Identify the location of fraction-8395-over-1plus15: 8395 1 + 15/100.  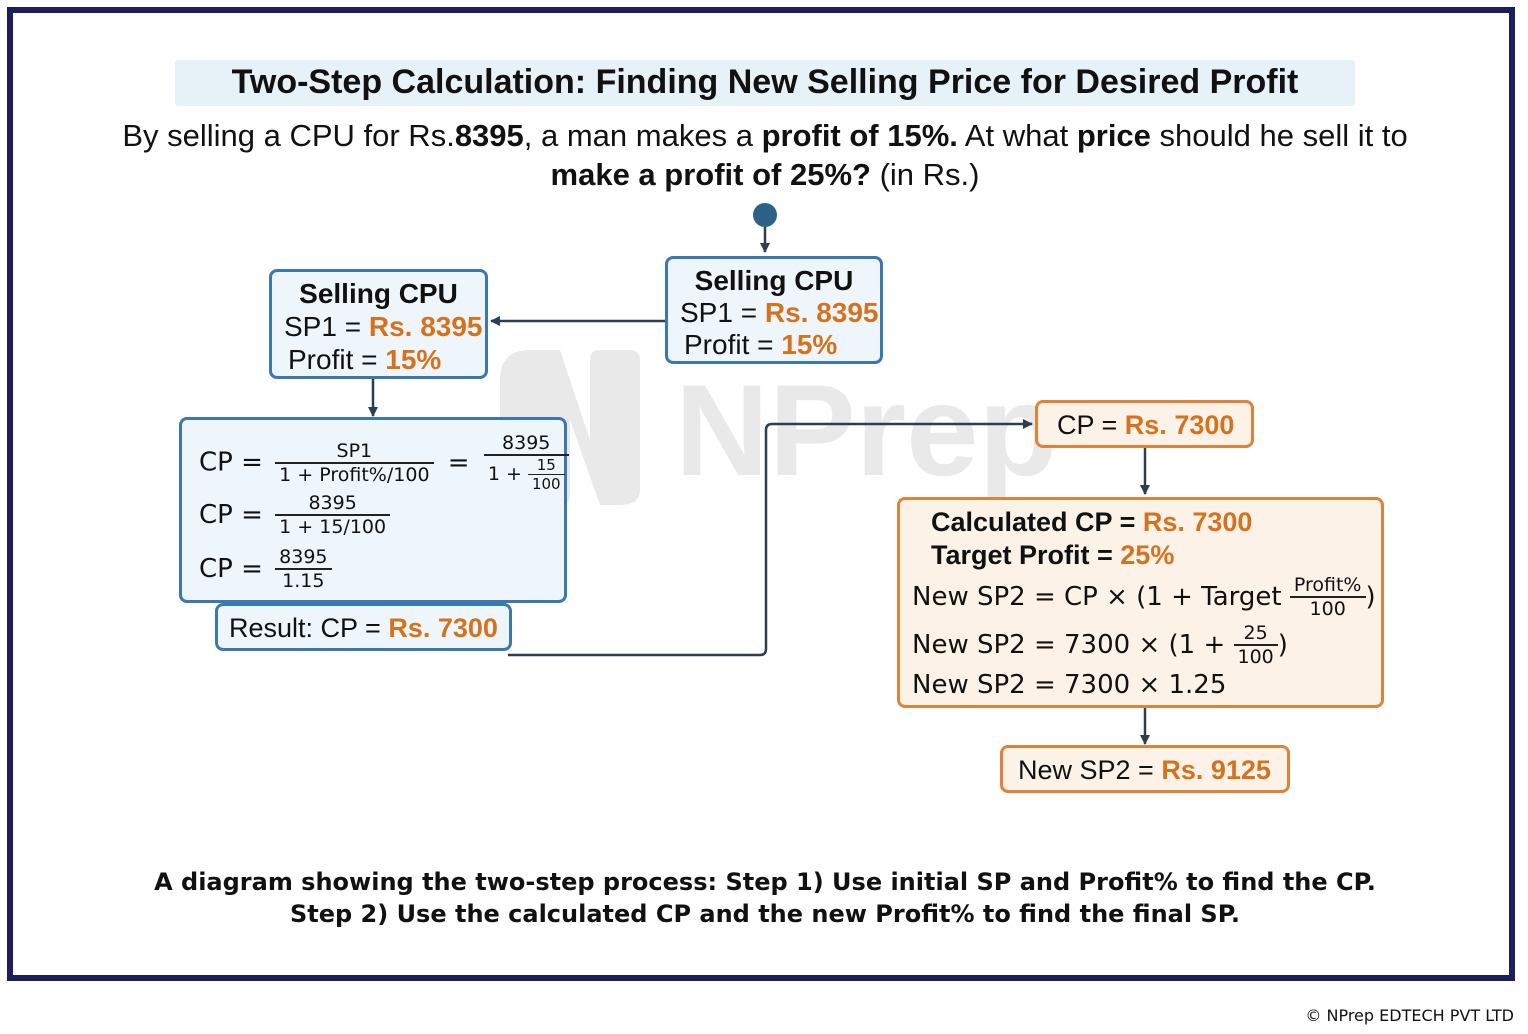
(333, 515).